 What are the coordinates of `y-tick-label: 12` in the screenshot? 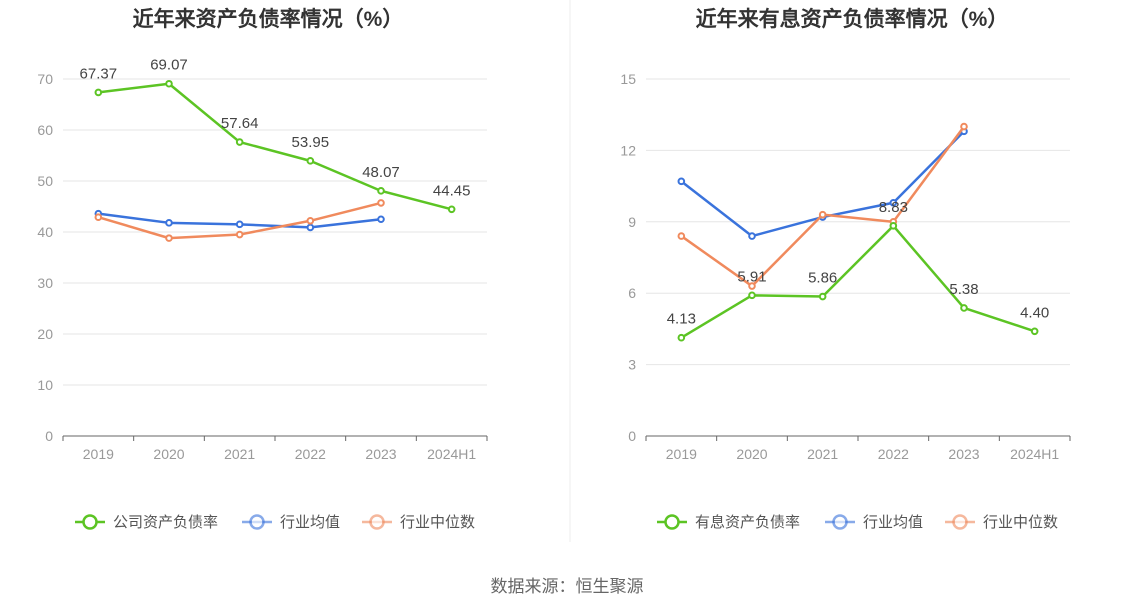 It's located at (628, 150).